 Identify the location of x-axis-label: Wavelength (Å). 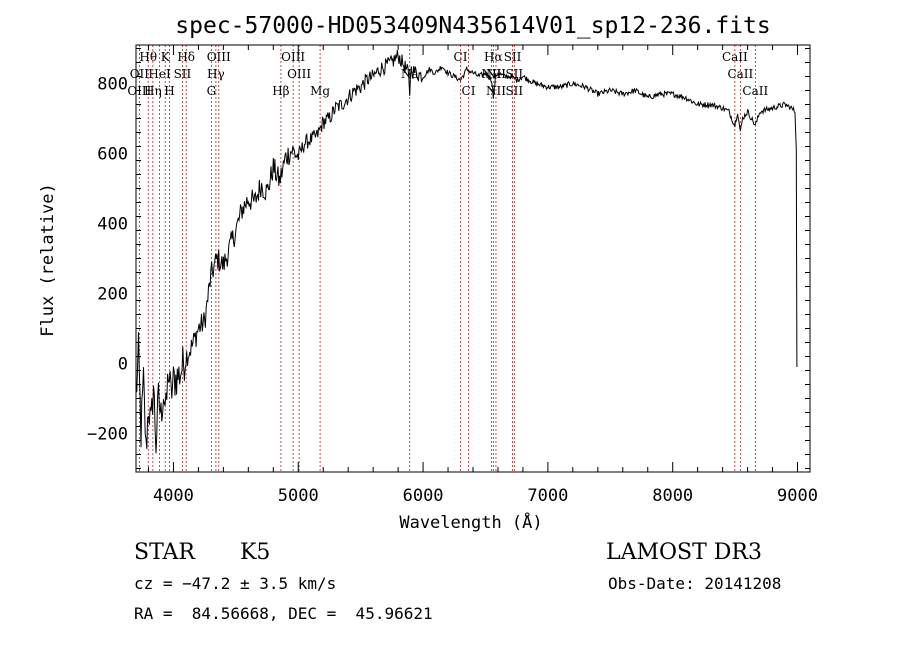
(470, 522).